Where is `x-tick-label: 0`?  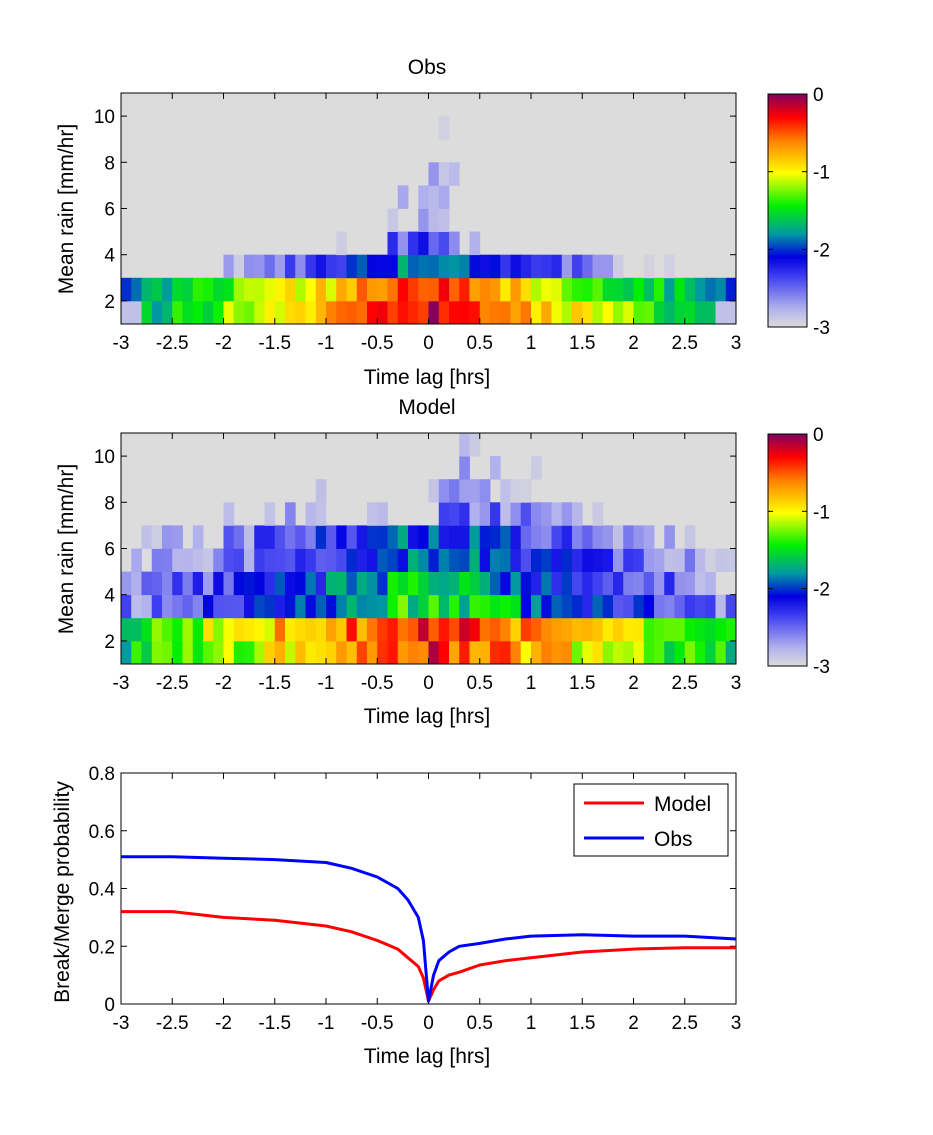 x-tick-label: 0 is located at coordinates (428, 683).